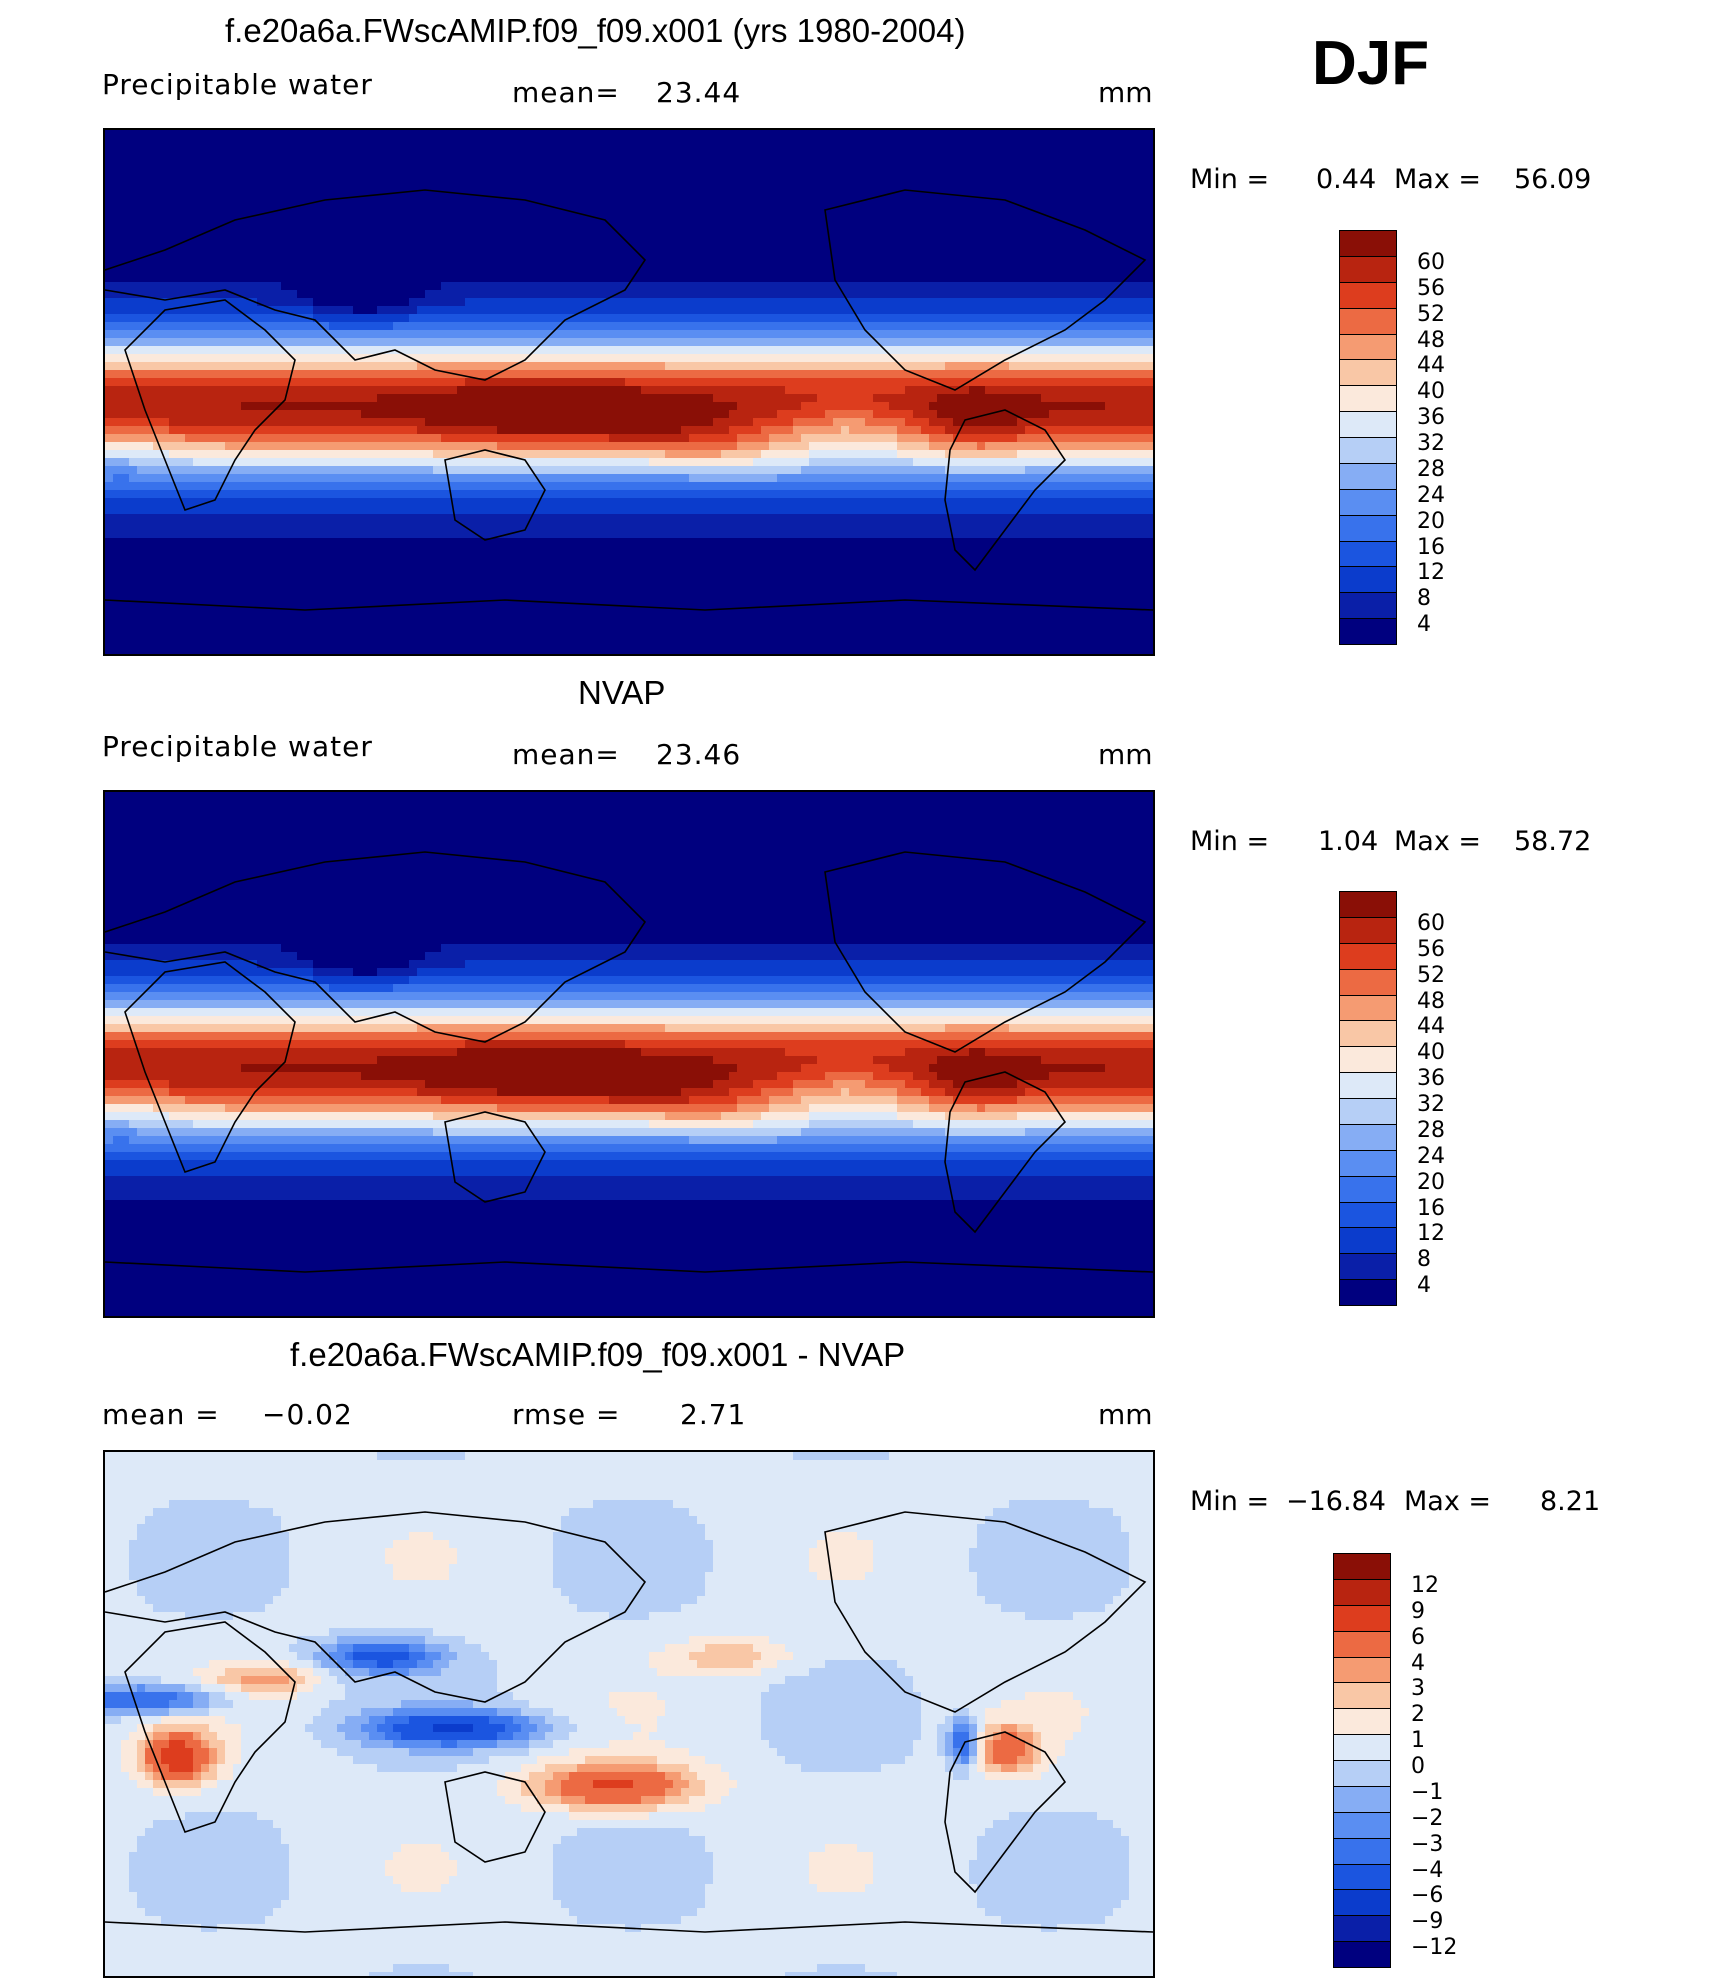 The width and height of the screenshot is (1710, 1979). I want to click on season-label: DJF, so click(1370, 63).